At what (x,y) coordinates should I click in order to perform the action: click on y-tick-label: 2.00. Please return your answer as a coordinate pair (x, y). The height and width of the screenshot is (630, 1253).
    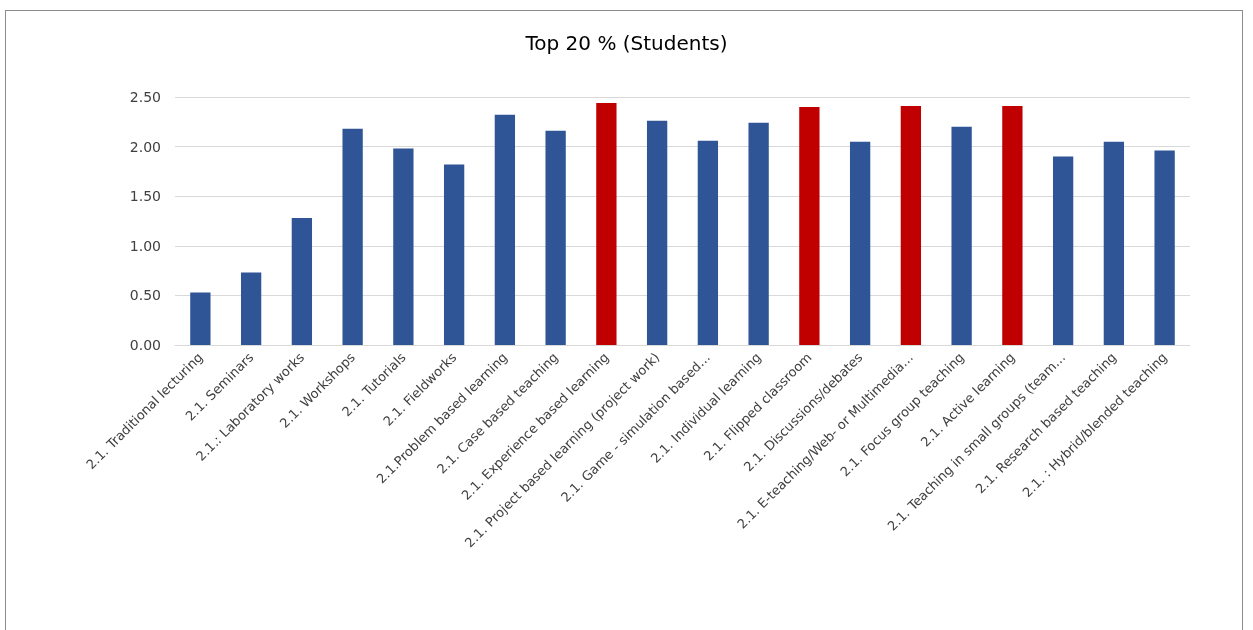
    Looking at the image, I should click on (145, 146).